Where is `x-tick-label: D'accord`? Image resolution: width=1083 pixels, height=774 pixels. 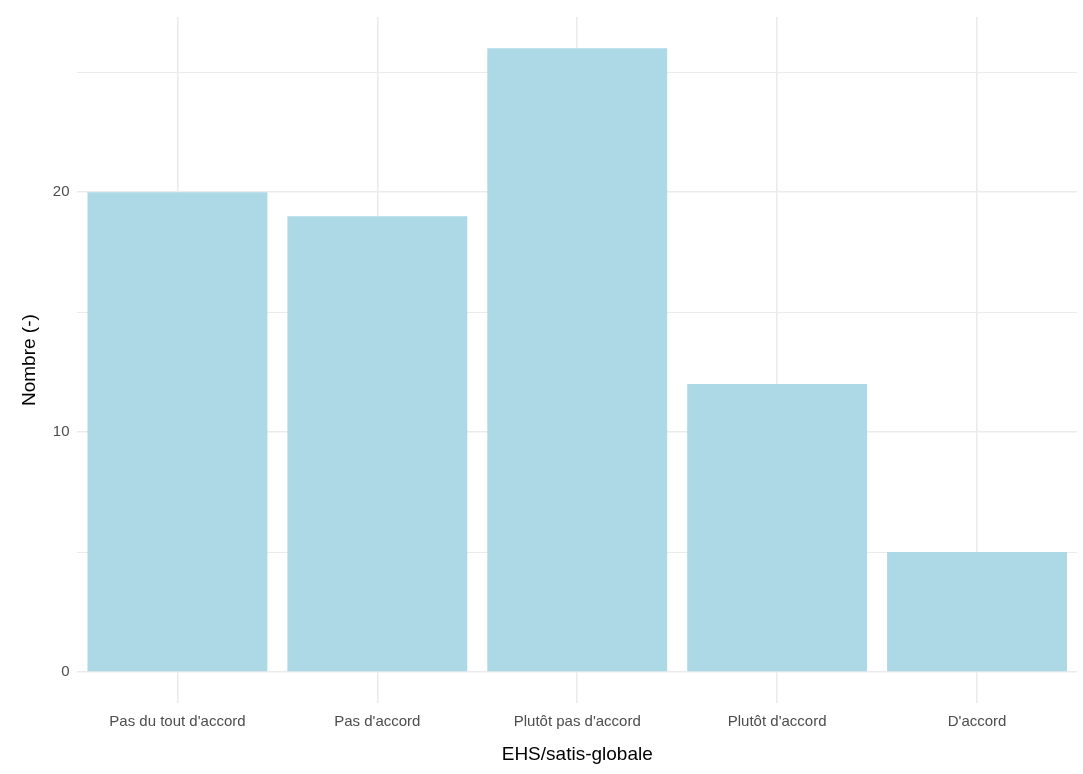
x-tick-label: D'accord is located at coordinates (977, 721).